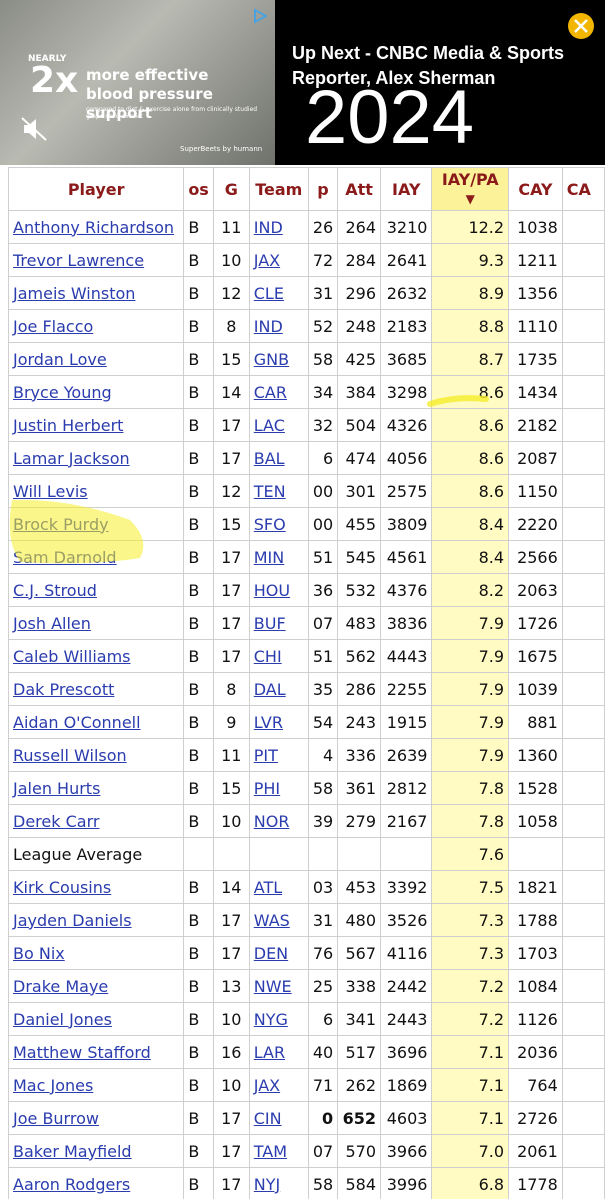  Describe the element at coordinates (35, 129) in the screenshot. I see `mute-icon` at that location.